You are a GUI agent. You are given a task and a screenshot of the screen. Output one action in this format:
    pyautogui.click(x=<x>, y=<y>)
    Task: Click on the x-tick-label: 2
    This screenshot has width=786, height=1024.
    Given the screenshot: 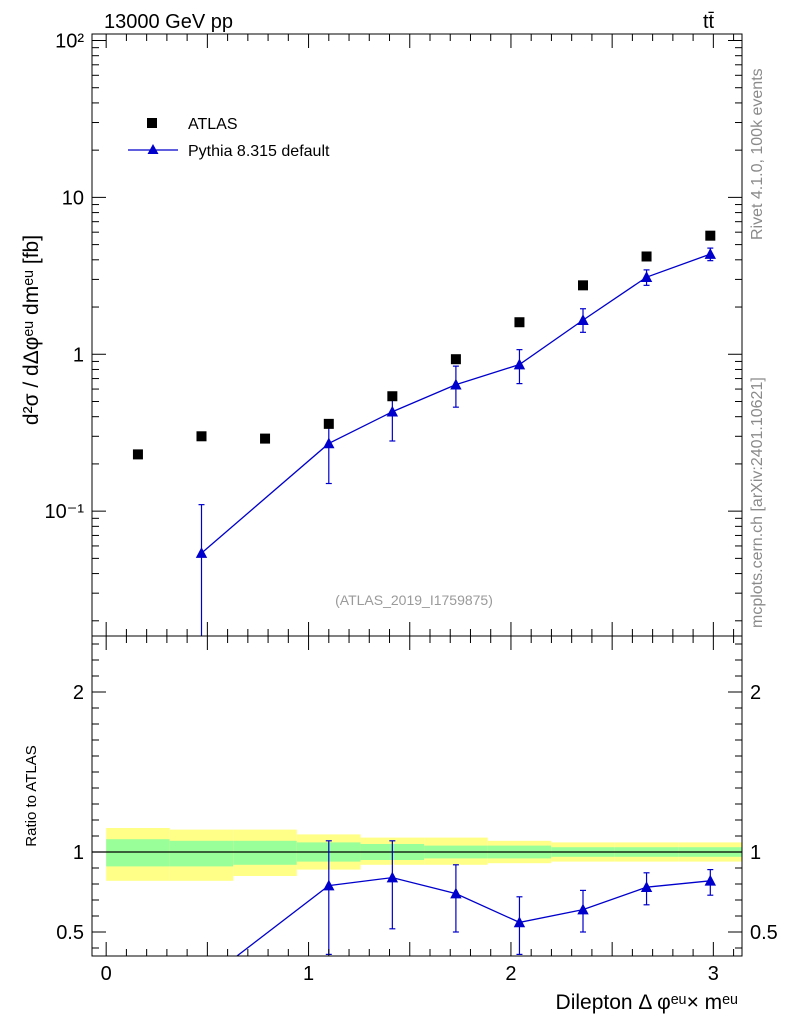 What is the action you would take?
    pyautogui.click(x=510, y=974)
    